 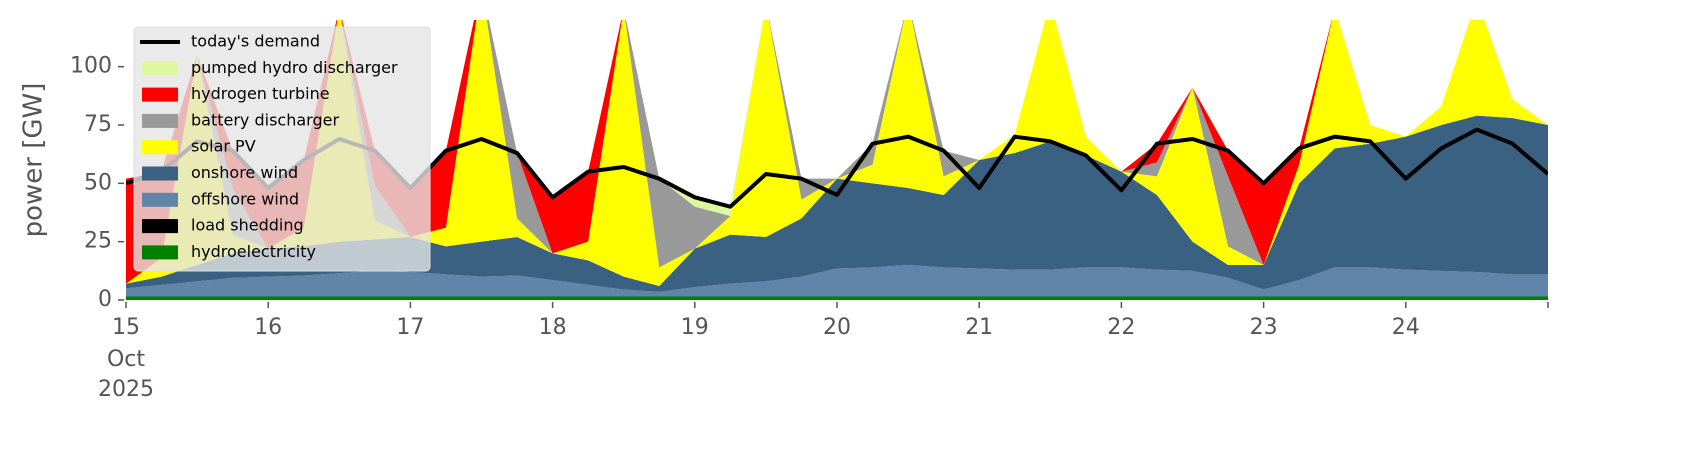 What do you see at coordinates (1121, 327) in the screenshot?
I see `x-tick-label: 22` at bounding box center [1121, 327].